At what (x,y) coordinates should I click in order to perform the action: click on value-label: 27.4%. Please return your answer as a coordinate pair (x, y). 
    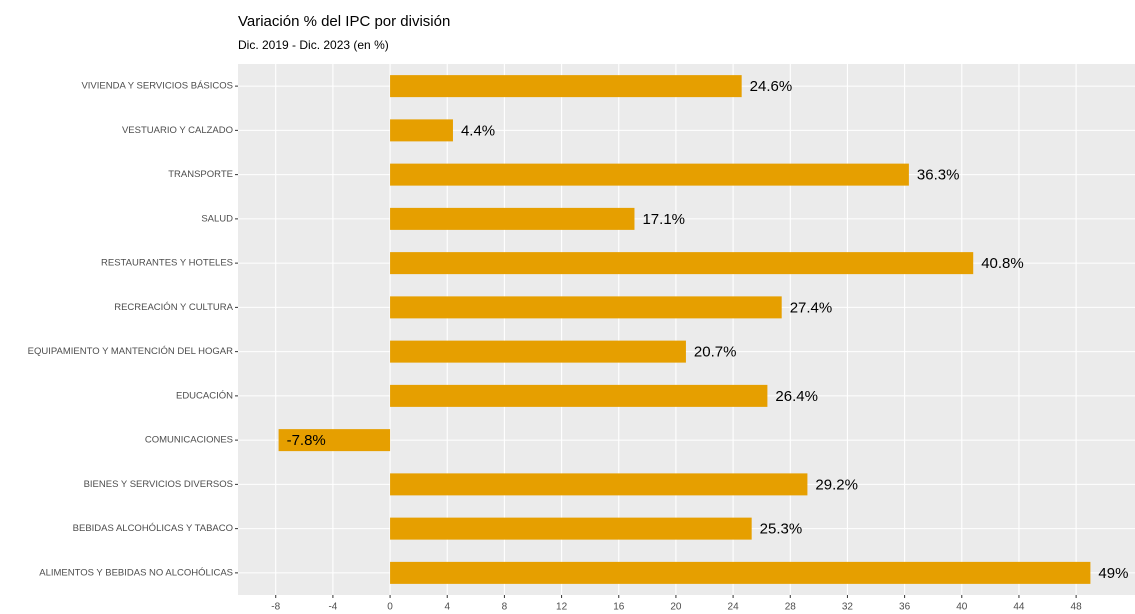
    Looking at the image, I should click on (811, 307).